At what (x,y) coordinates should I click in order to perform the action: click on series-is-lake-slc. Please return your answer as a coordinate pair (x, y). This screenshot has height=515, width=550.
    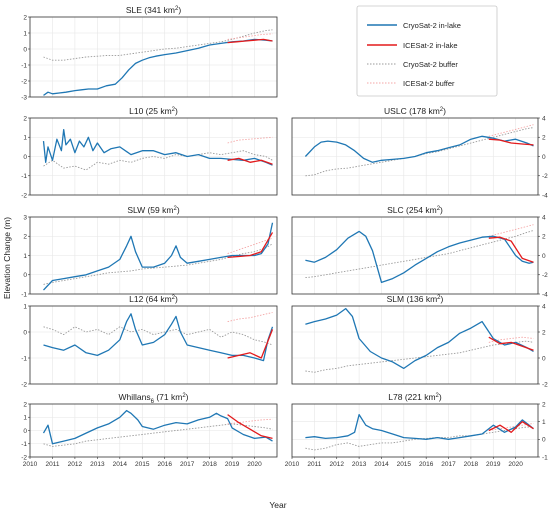
    Looking at the image, I should click on (511, 249).